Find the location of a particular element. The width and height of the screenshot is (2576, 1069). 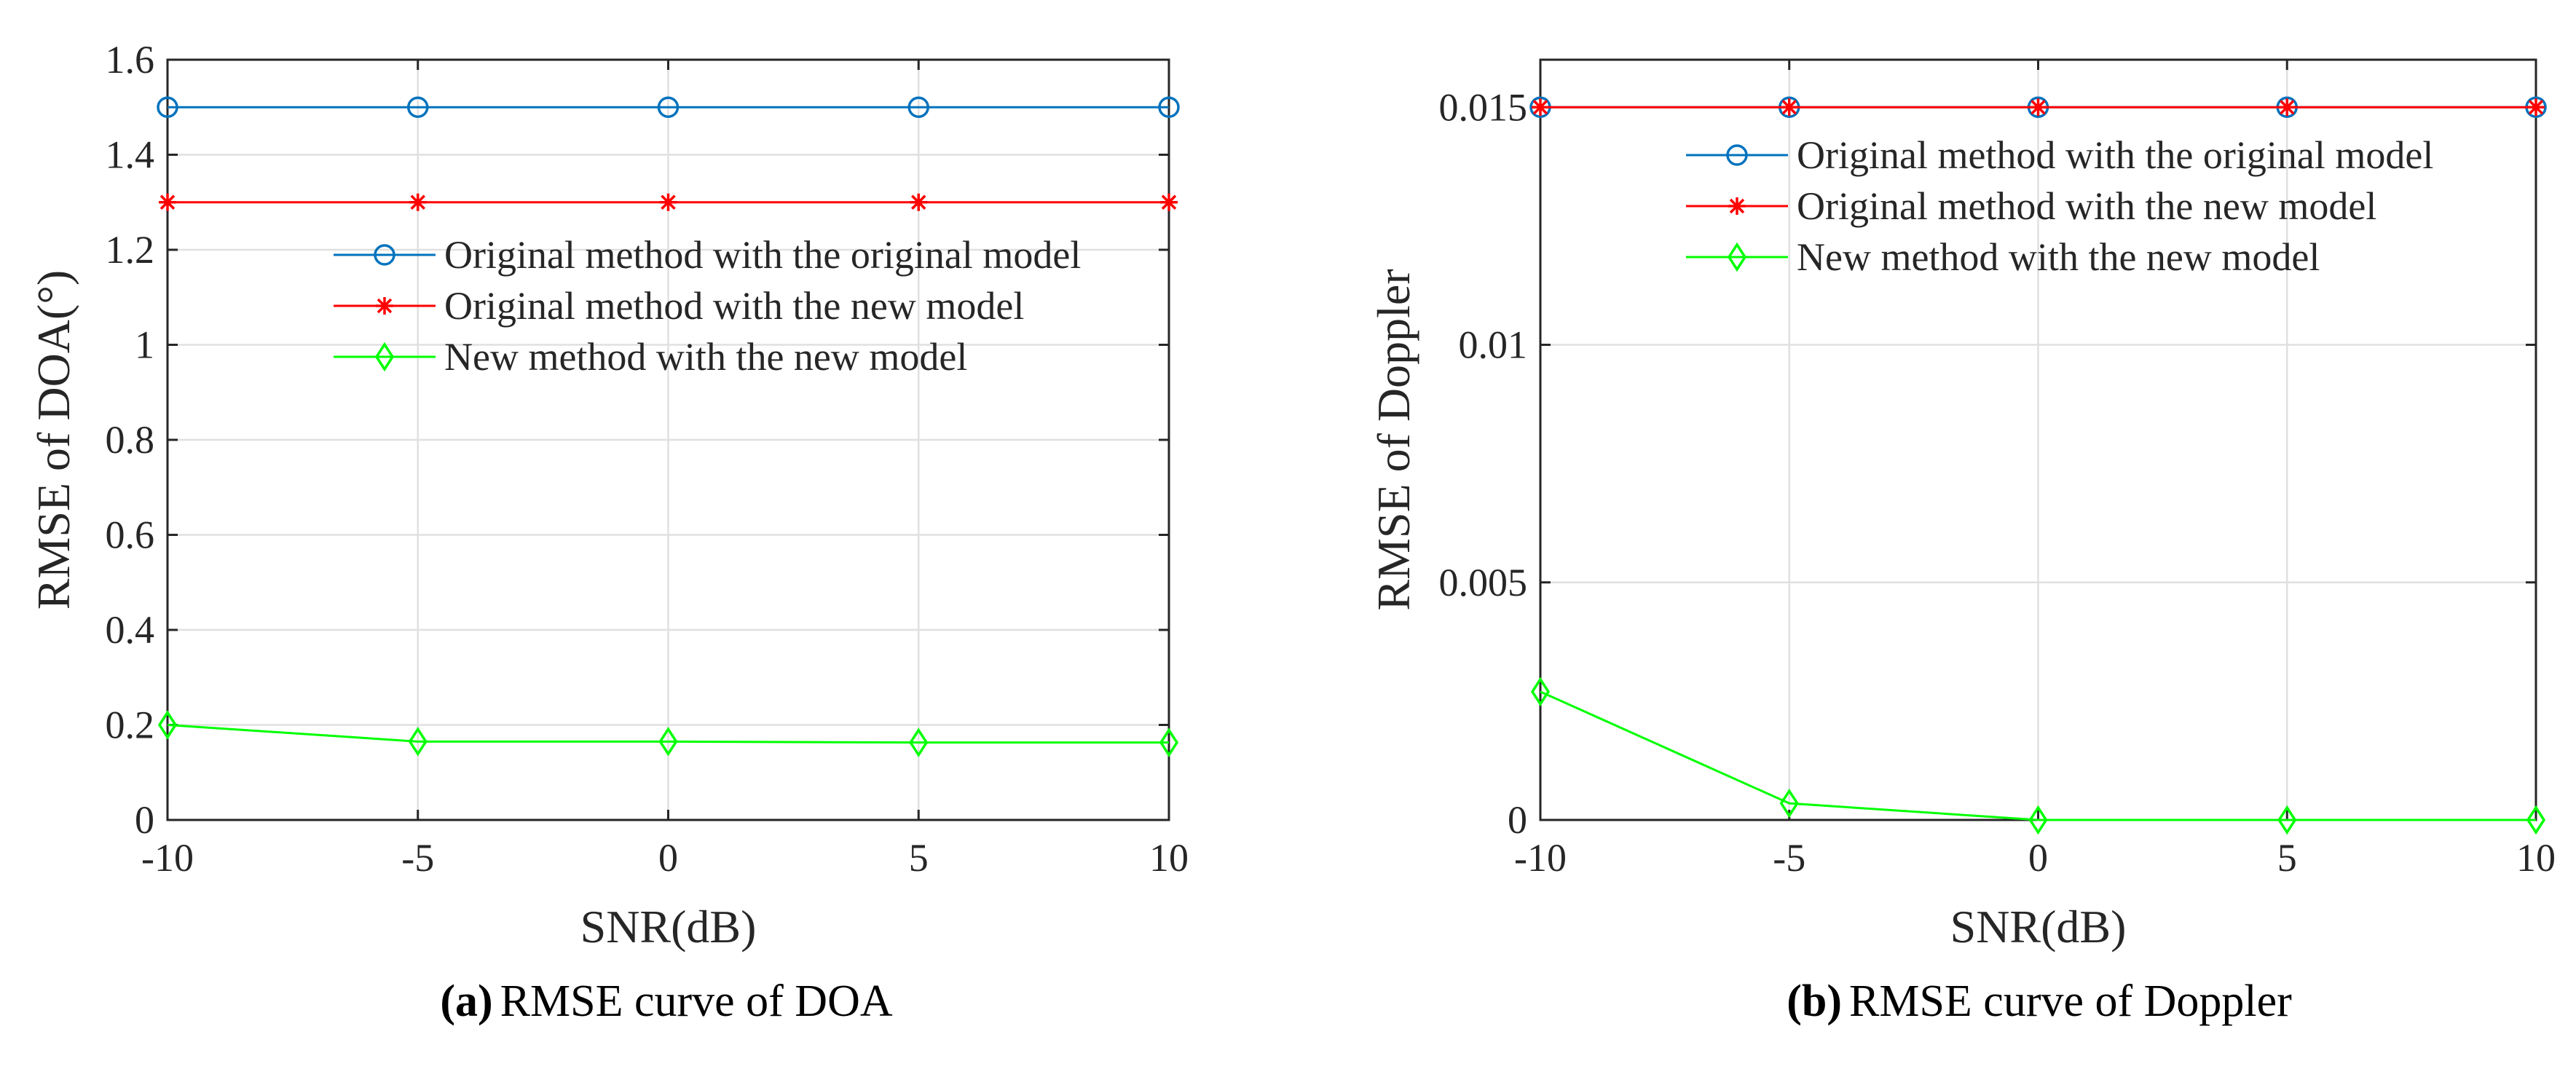

y-tick-label: 0.01 is located at coordinates (1493, 345).